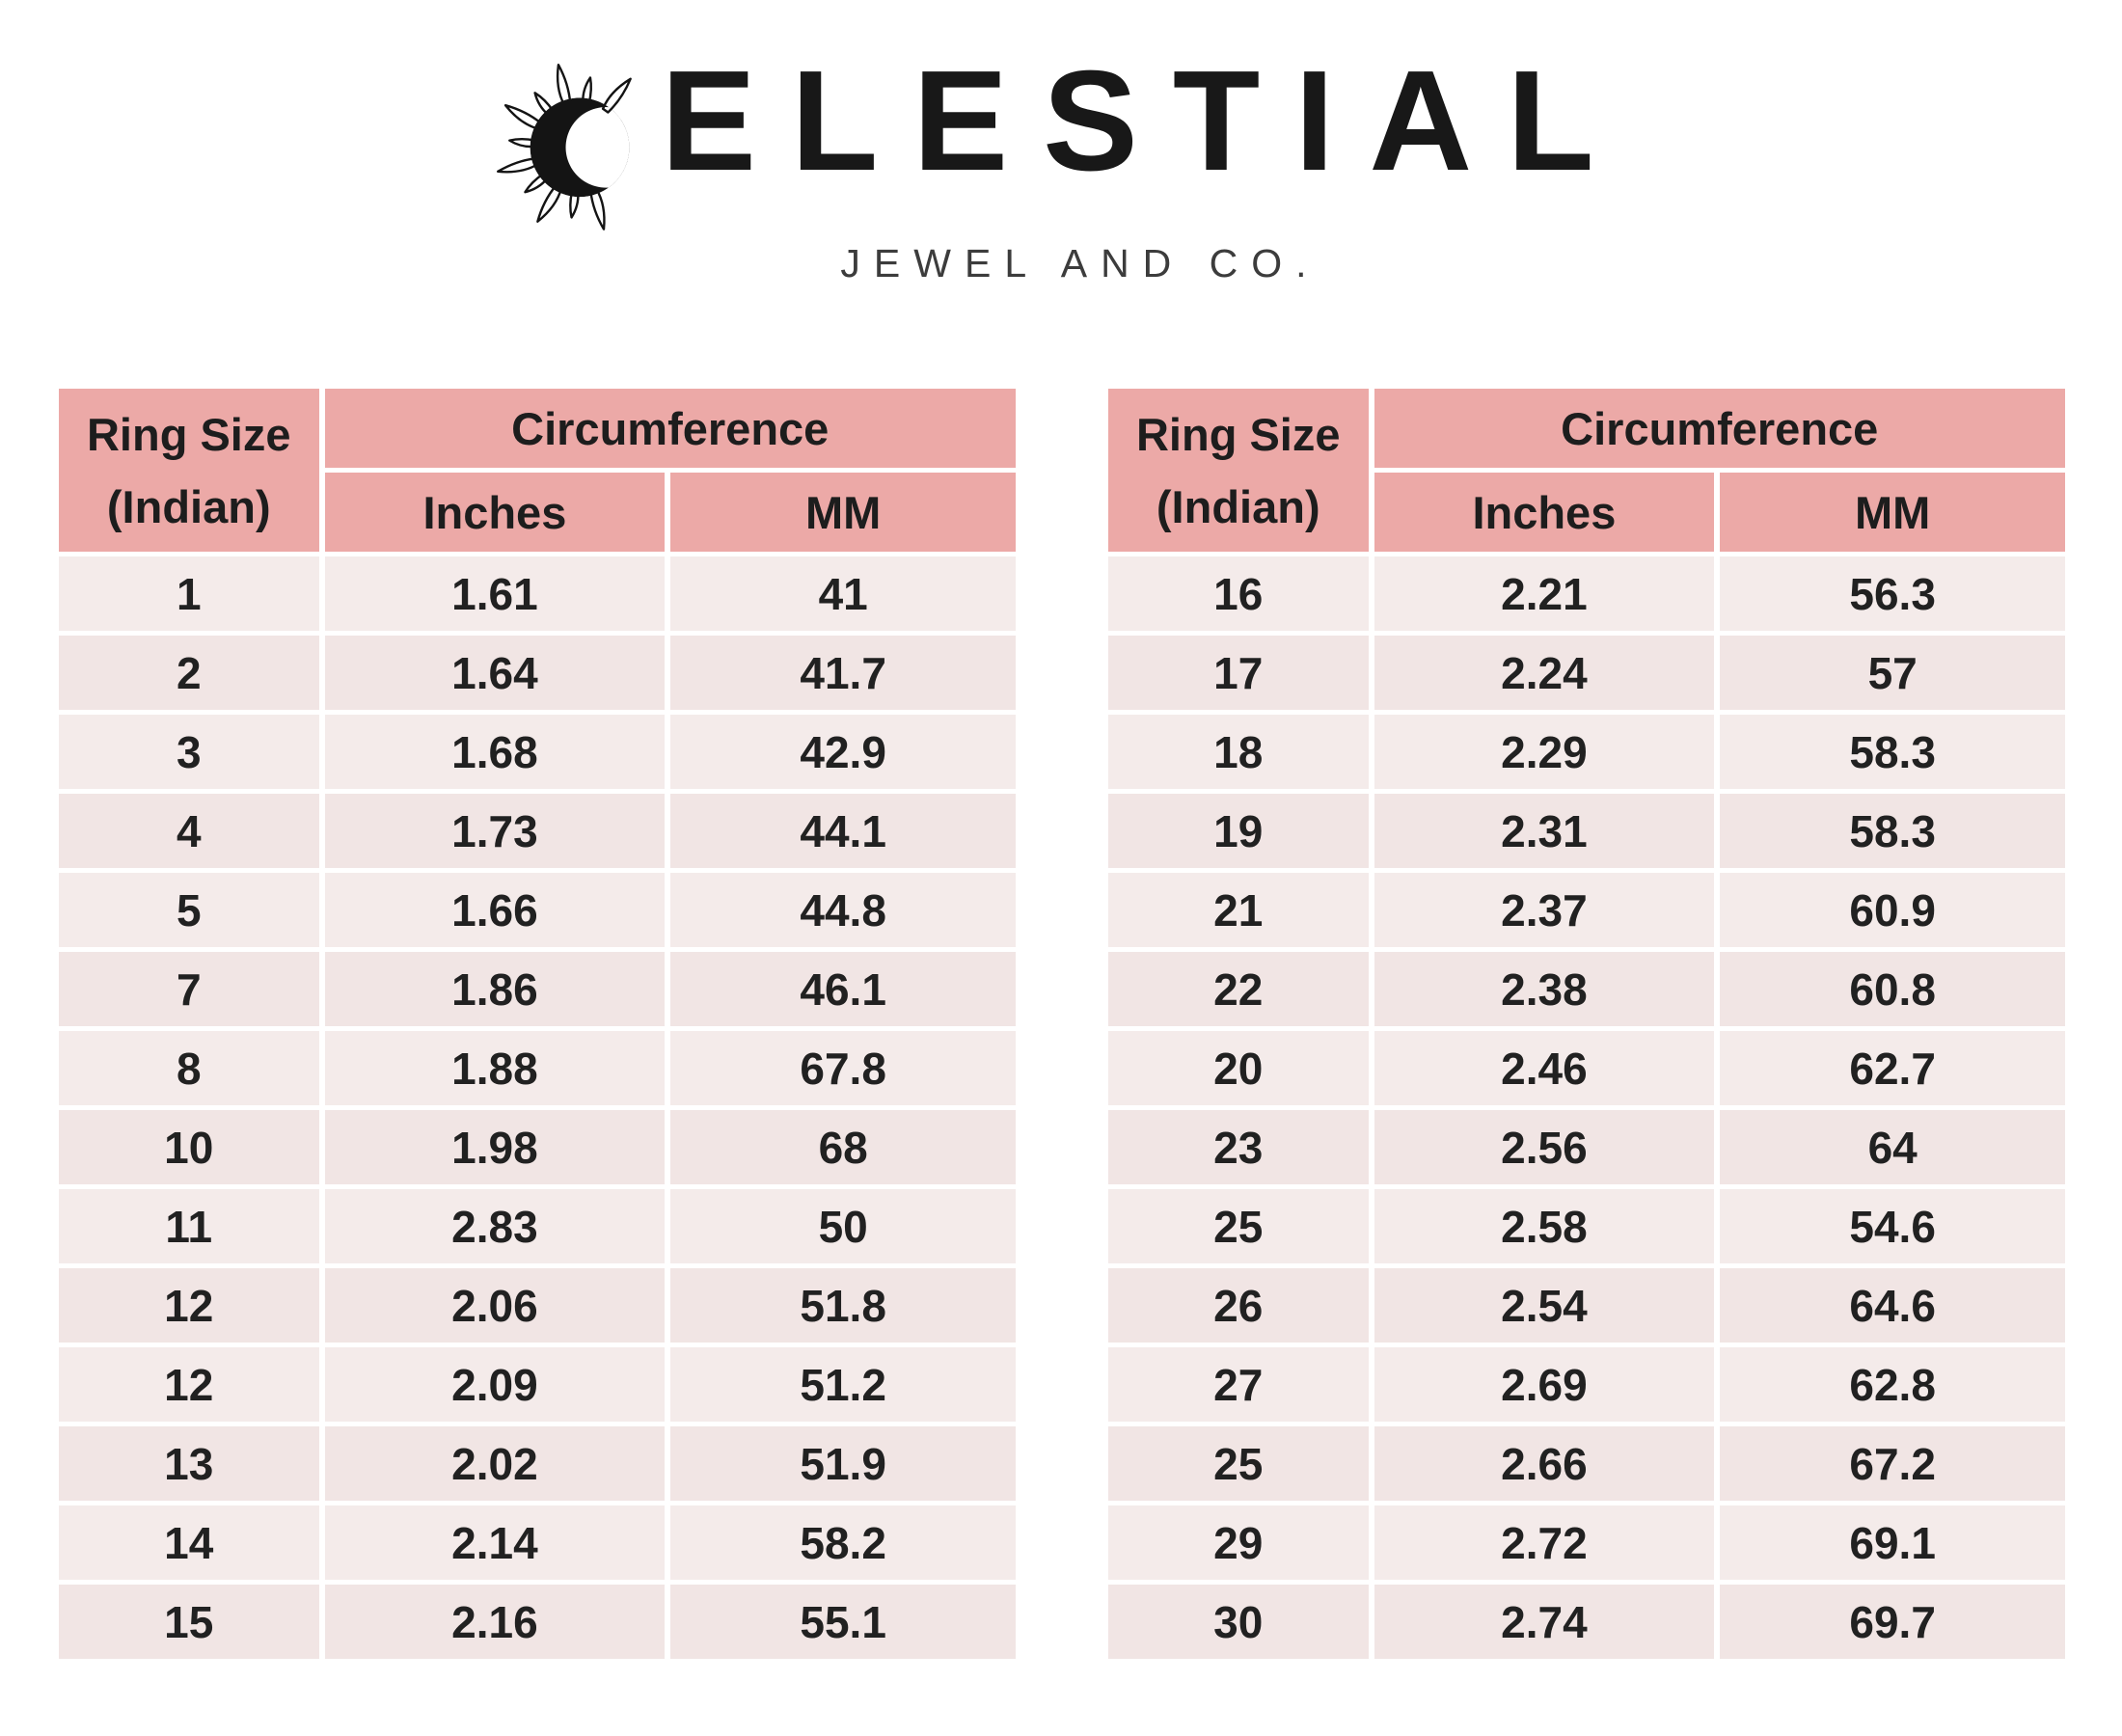  What do you see at coordinates (495, 1147) in the screenshot?
I see `inches-cell: 1.98` at bounding box center [495, 1147].